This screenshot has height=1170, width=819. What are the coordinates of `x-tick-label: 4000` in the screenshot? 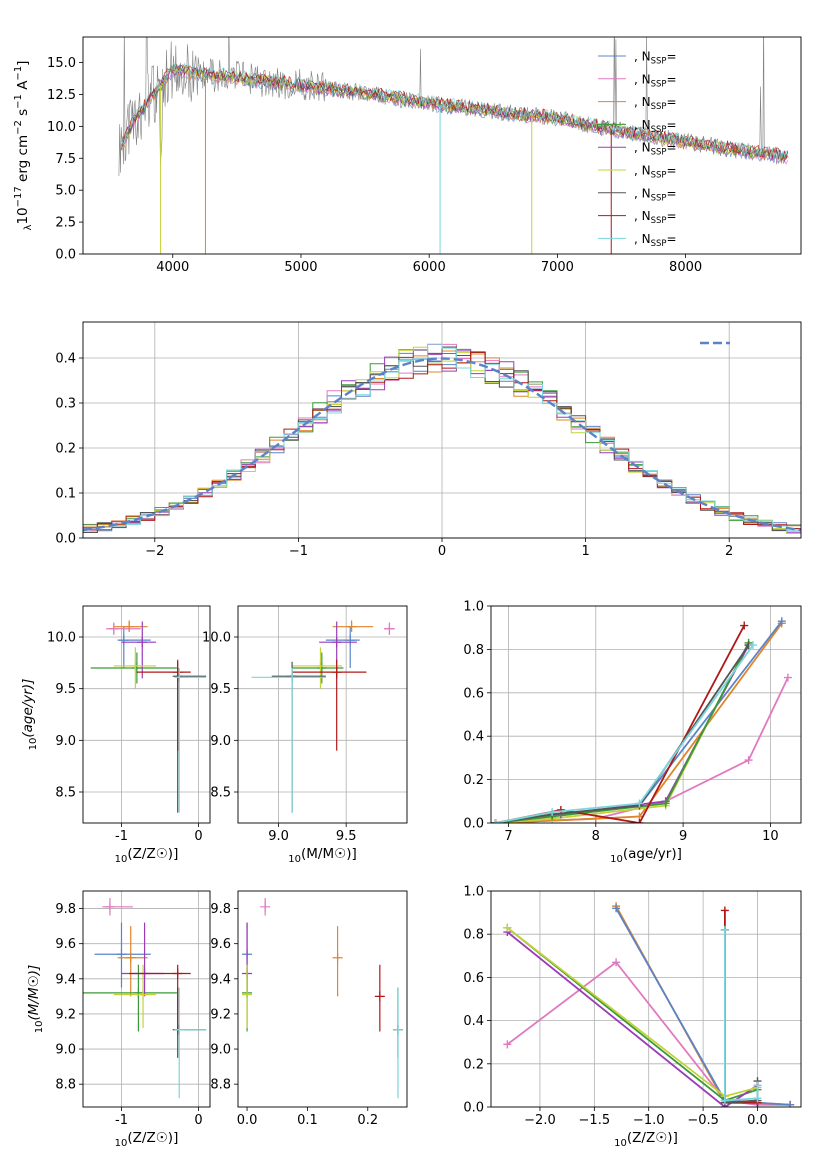 It's located at (172, 267).